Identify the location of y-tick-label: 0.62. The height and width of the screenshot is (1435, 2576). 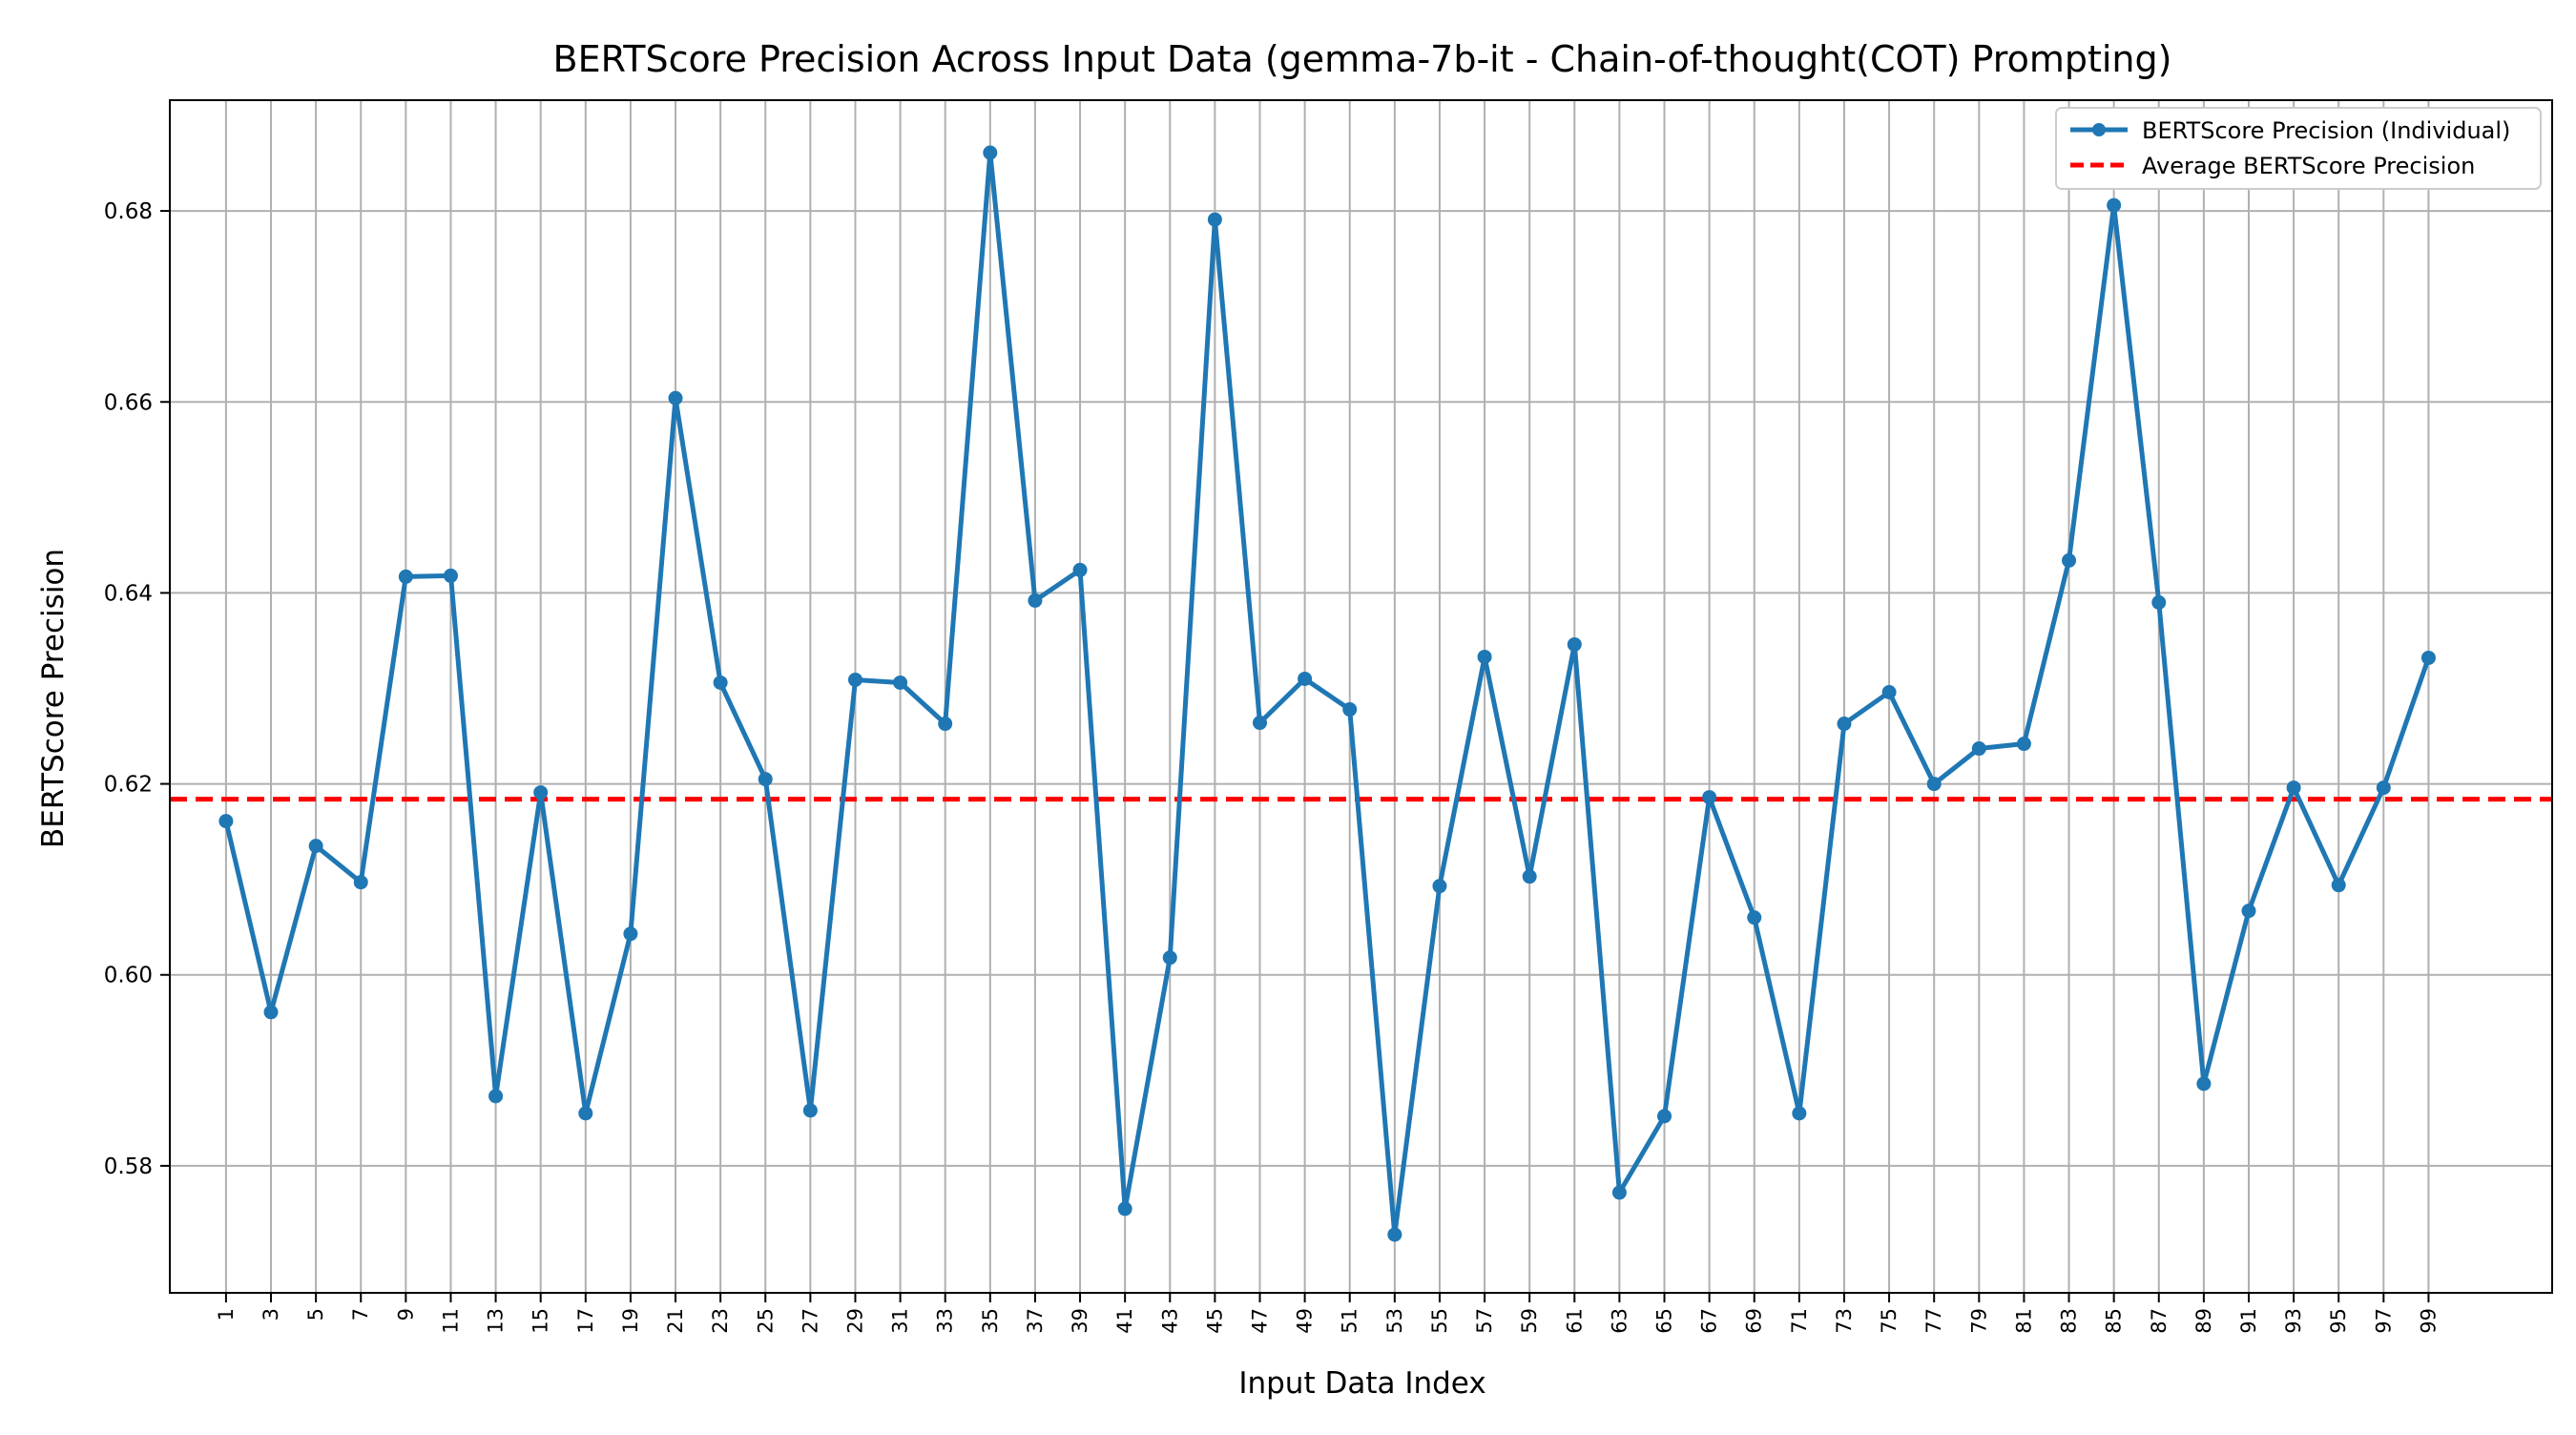
(128, 785).